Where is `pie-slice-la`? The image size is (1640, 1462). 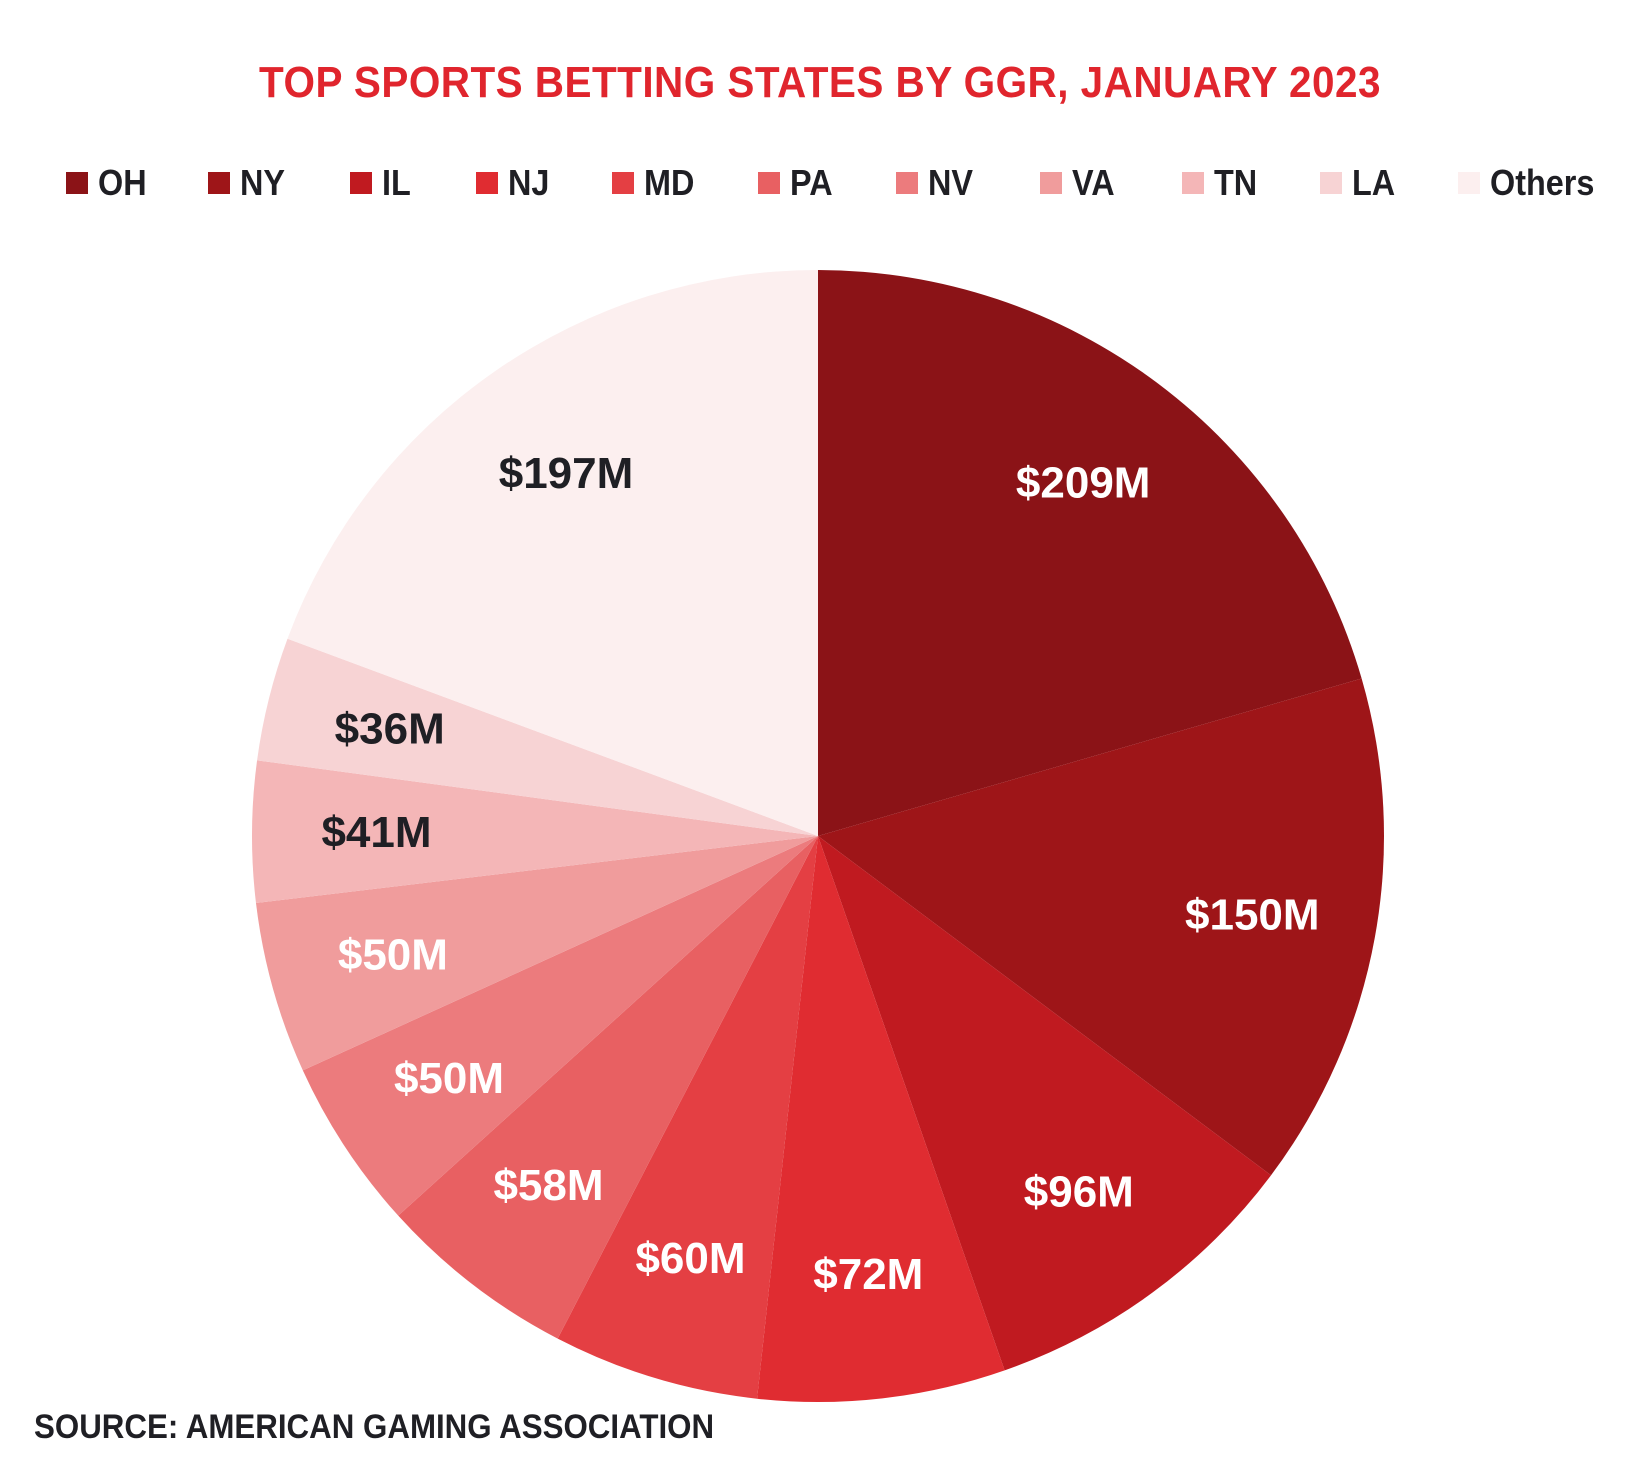 pie-slice-la is located at coordinates (538, 737).